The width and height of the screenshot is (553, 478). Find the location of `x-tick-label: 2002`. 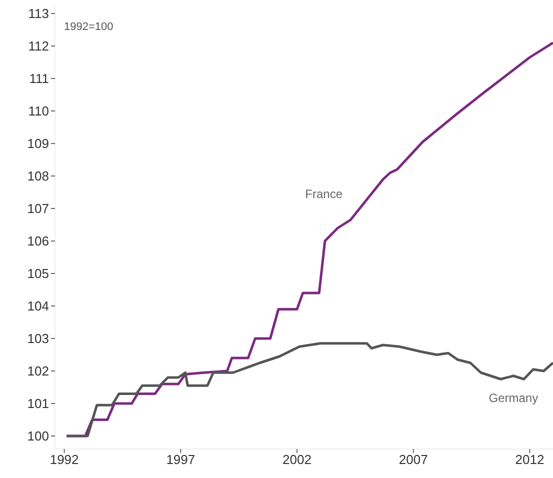

x-tick-label: 2002 is located at coordinates (297, 460).